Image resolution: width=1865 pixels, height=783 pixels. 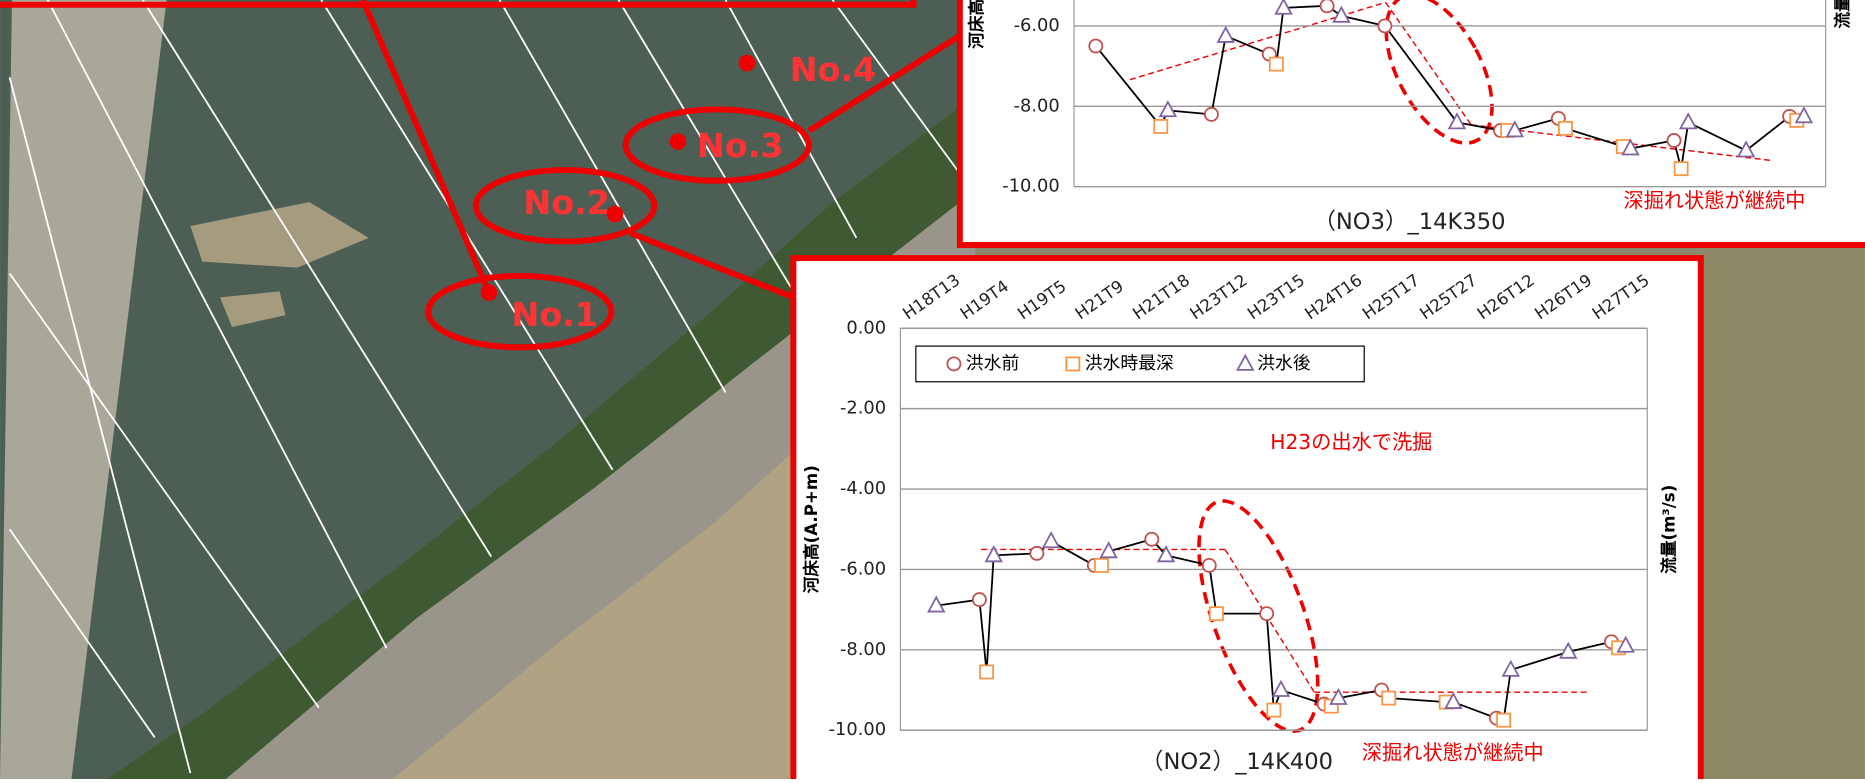 I want to click on y2-axis-label: 流量, so click(x=1842, y=14).